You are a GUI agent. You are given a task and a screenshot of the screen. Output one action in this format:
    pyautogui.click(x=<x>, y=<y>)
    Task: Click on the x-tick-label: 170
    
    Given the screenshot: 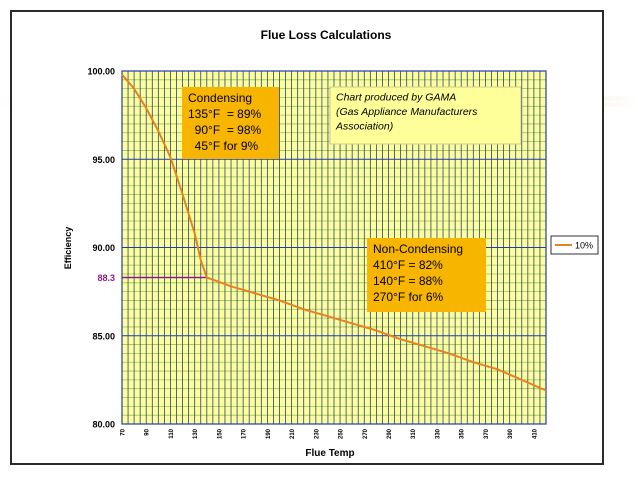 What is the action you would take?
    pyautogui.click(x=245, y=433)
    